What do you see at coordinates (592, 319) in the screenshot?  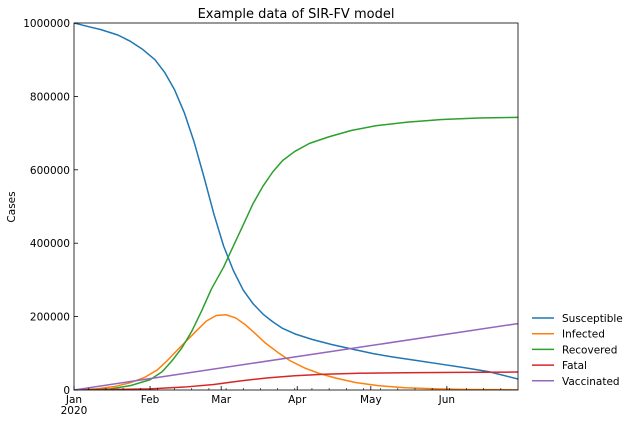 I see `legend-label: Susceptible` at bounding box center [592, 319].